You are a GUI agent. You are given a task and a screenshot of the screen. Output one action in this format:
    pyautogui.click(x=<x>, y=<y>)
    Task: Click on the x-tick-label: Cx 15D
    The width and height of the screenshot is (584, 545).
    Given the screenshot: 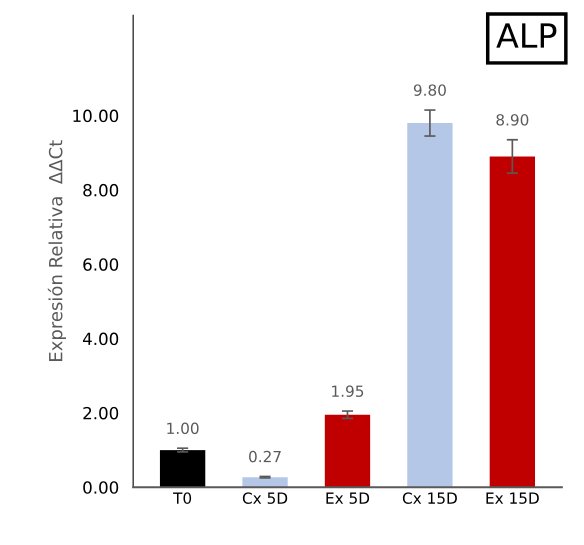 What is the action you would take?
    pyautogui.click(x=429, y=498)
    